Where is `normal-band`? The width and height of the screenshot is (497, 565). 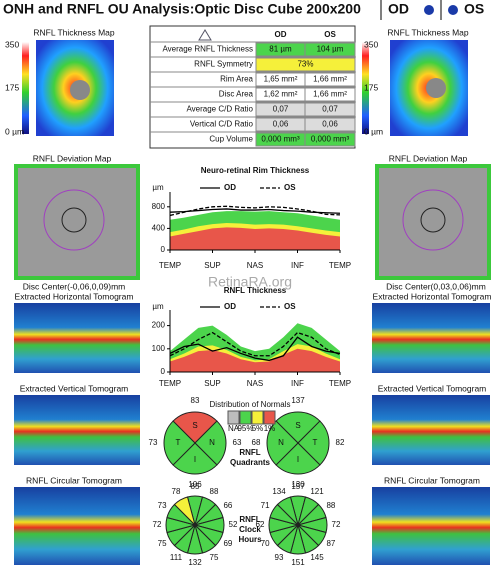 normal-band is located at coordinates (255, 360).